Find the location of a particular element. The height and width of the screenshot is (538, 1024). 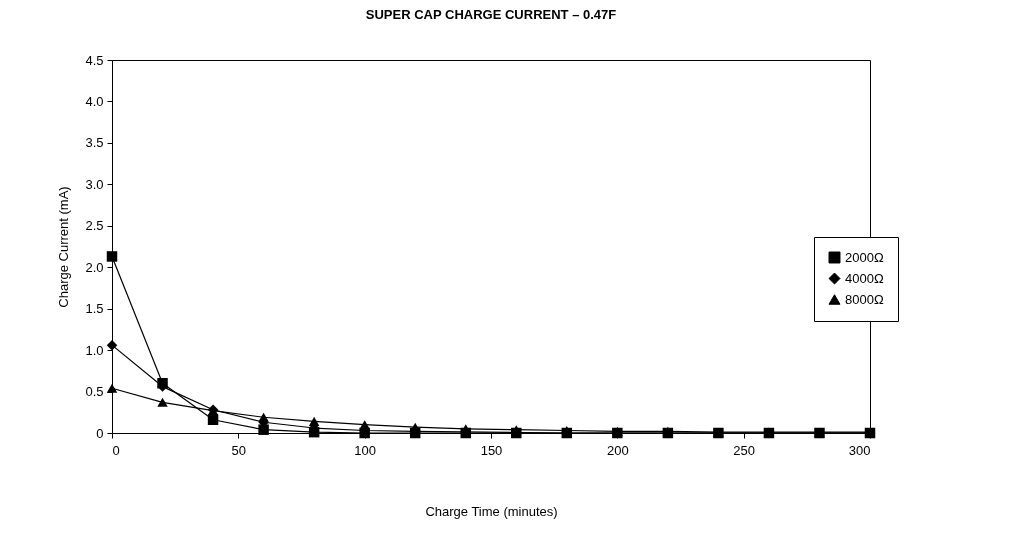

y-tick-label: 1.5 is located at coordinates (94, 309).